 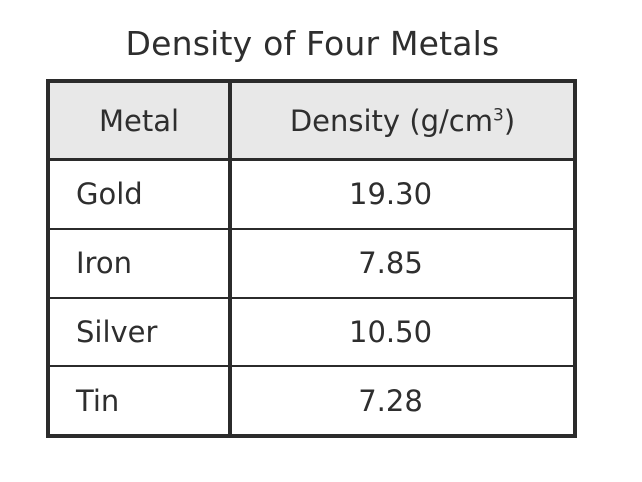 What do you see at coordinates (141, 122) in the screenshot?
I see `header-metal: Metal` at bounding box center [141, 122].